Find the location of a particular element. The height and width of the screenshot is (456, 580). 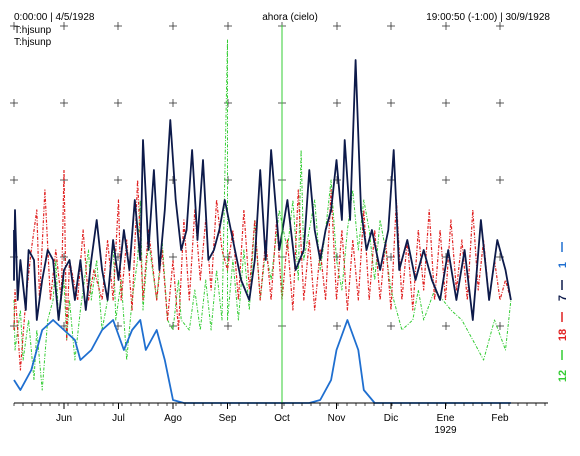

legend-entry-12: 12 is located at coordinates (563, 366).